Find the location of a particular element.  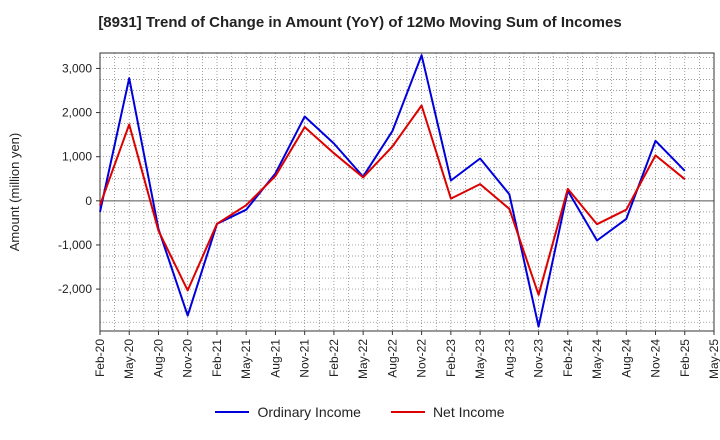

x-tick-label: Nov-21 is located at coordinates (305, 358).